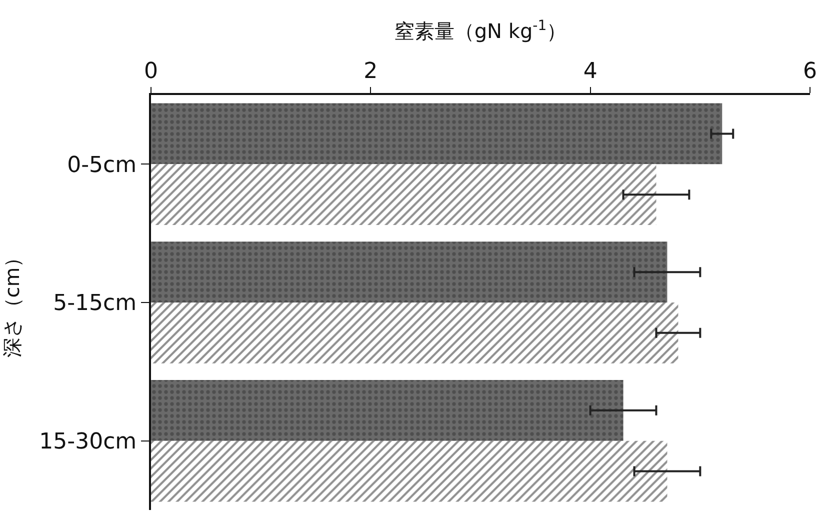 The height and width of the screenshot is (520, 835). What do you see at coordinates (95, 303) in the screenshot?
I see `y-tick-label: 5-15cm` at bounding box center [95, 303].